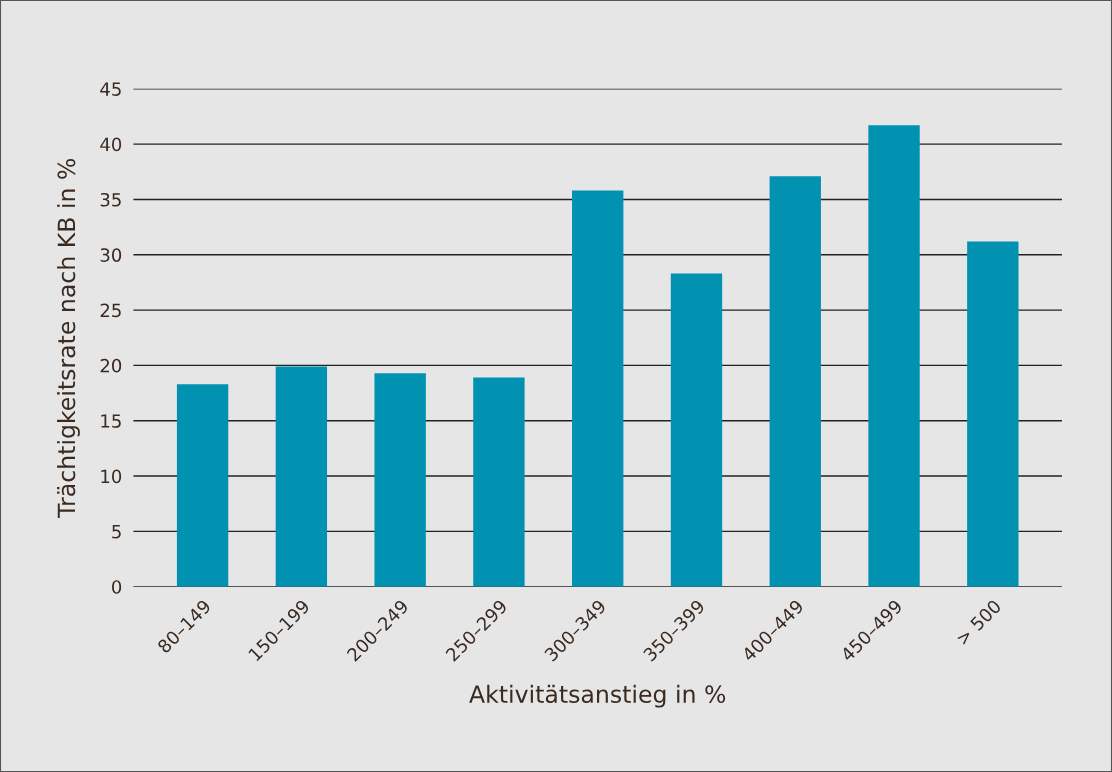  What do you see at coordinates (110, 89) in the screenshot?
I see `y-tick-label: 45` at bounding box center [110, 89].